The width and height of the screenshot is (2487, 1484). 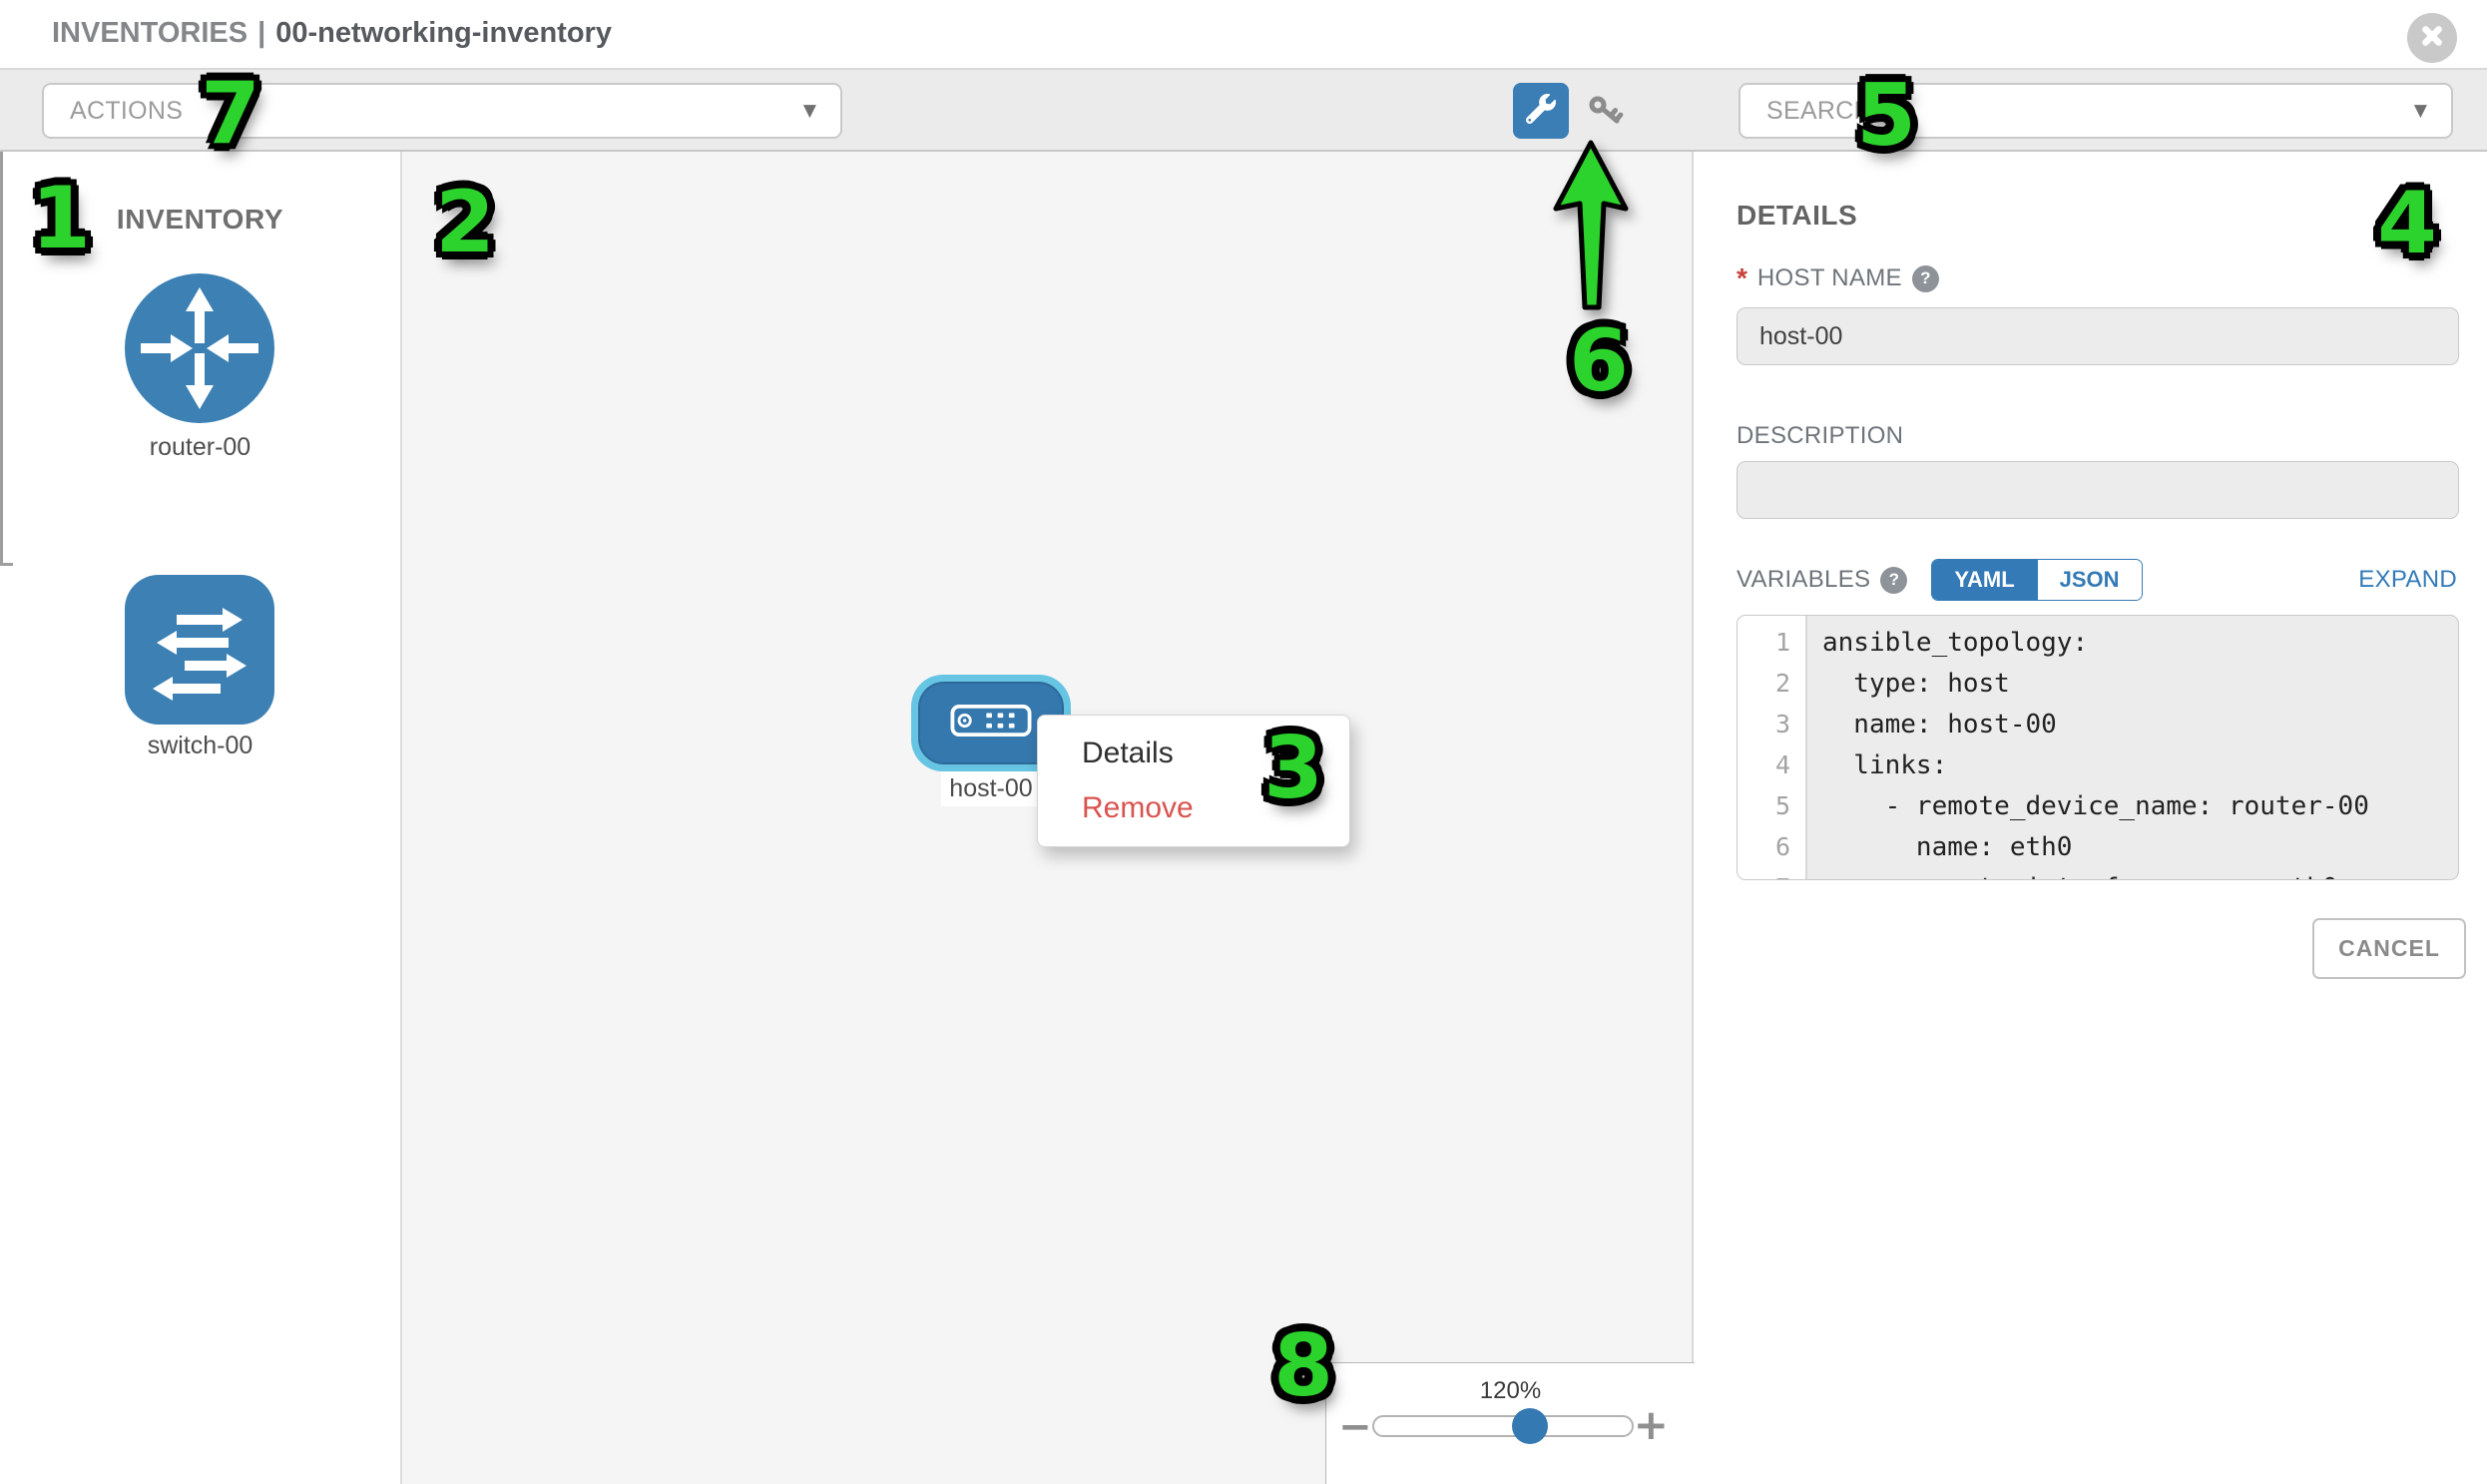 I want to click on description-label-row: DESCRIPTION, so click(x=1820, y=436).